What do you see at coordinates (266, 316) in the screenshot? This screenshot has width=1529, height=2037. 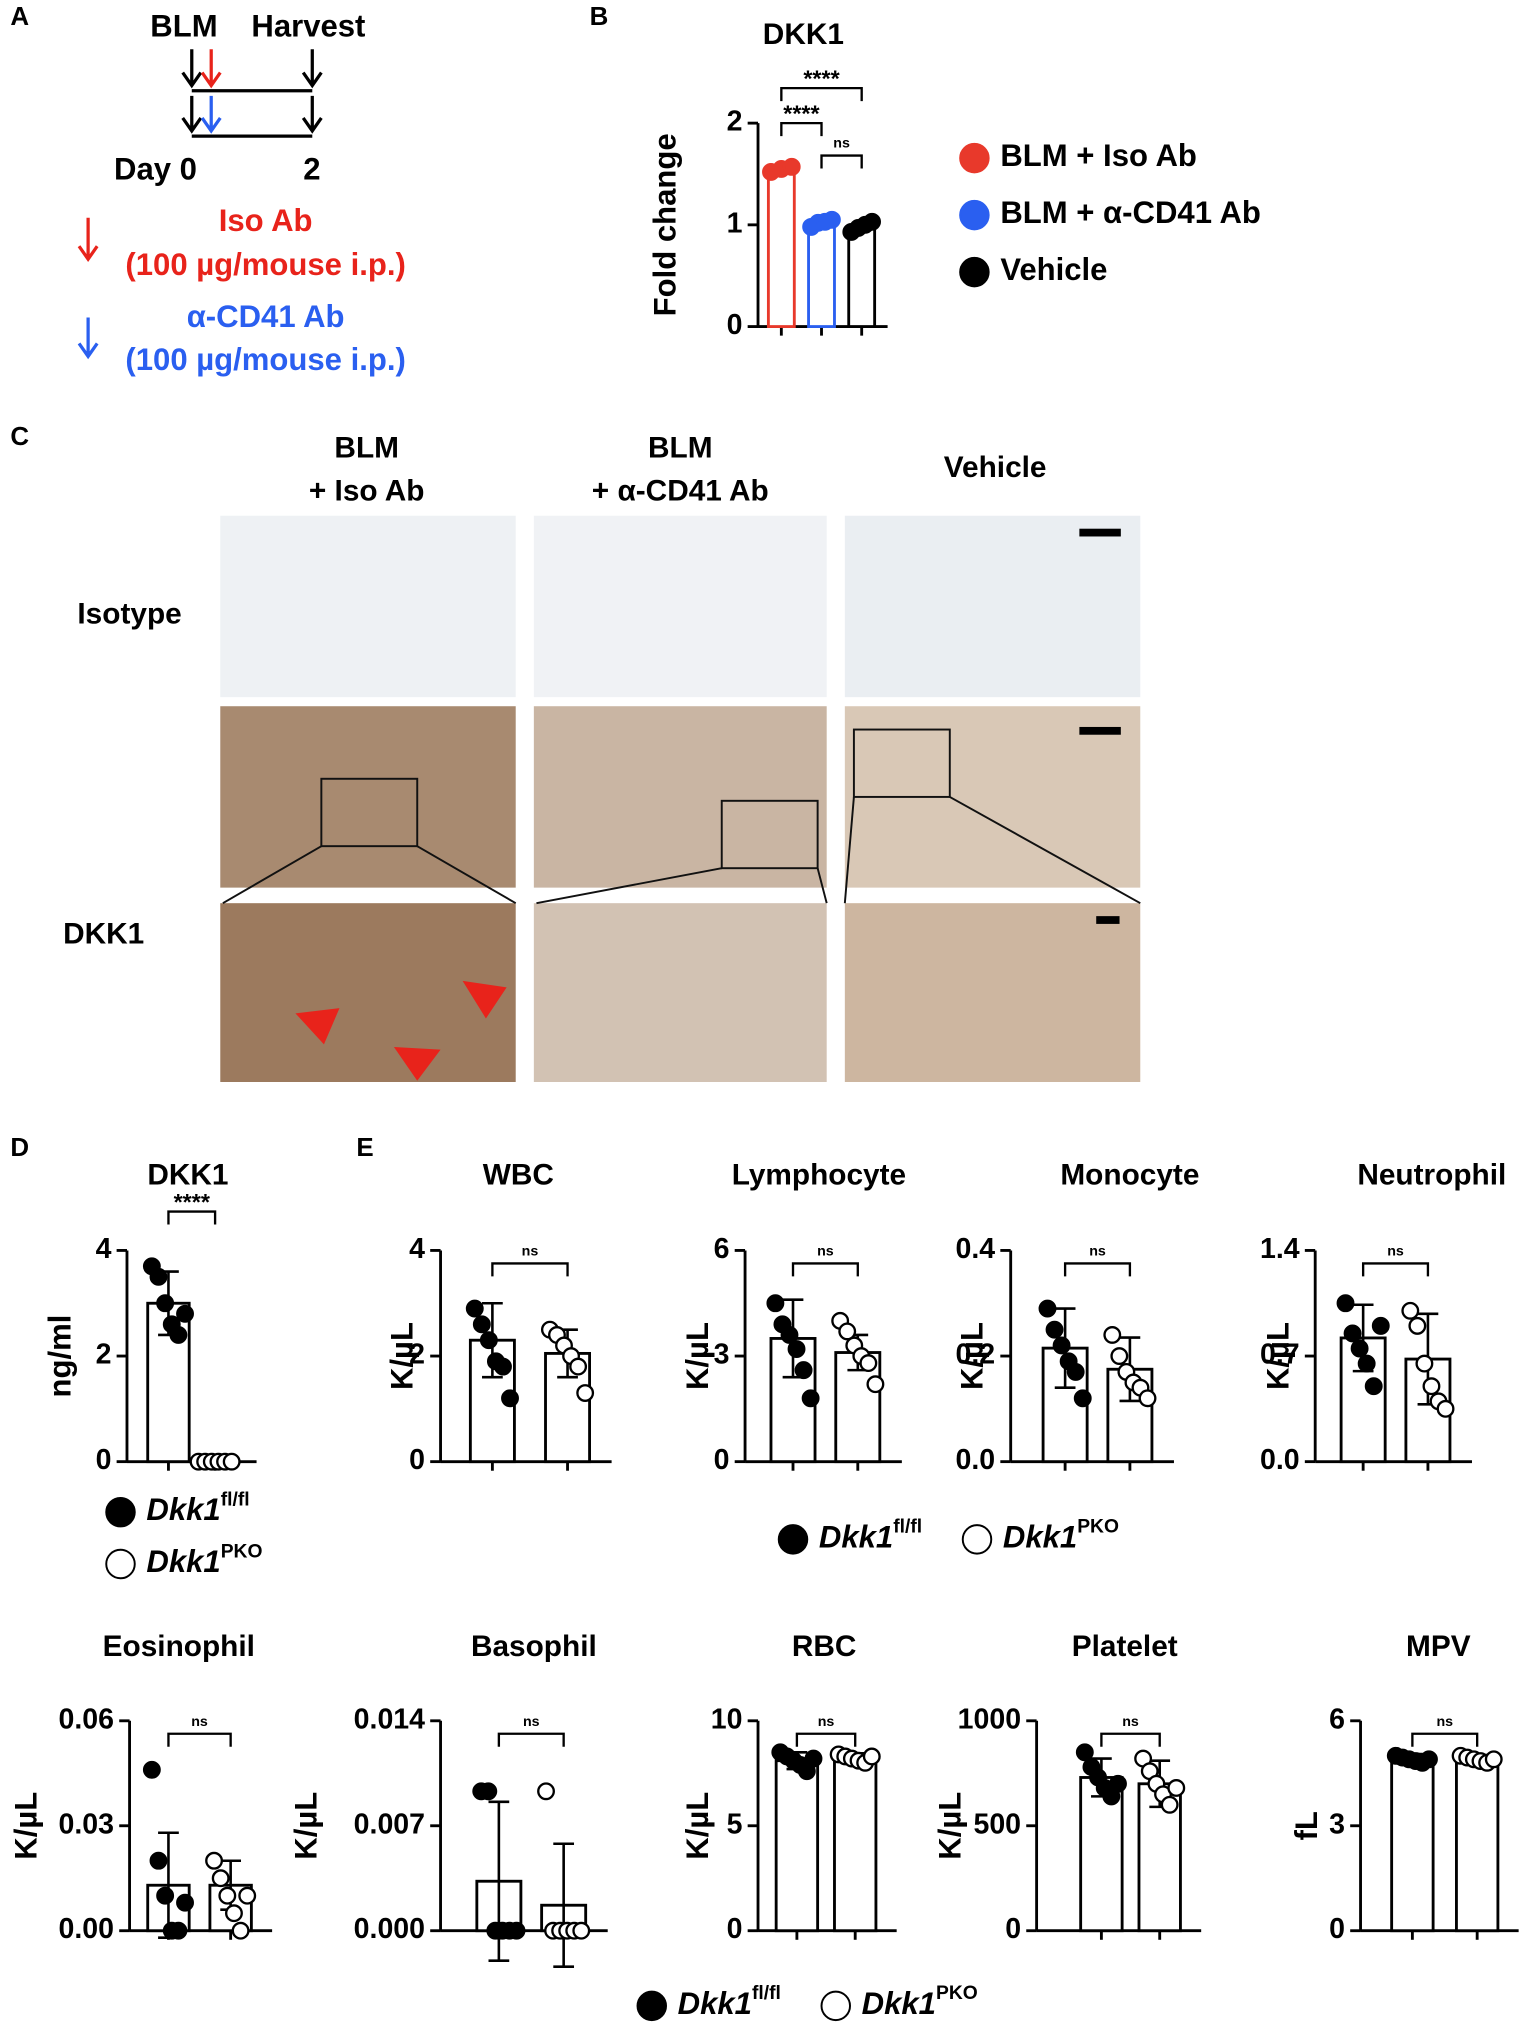 I see `label: α-CD41 Ab` at bounding box center [266, 316].